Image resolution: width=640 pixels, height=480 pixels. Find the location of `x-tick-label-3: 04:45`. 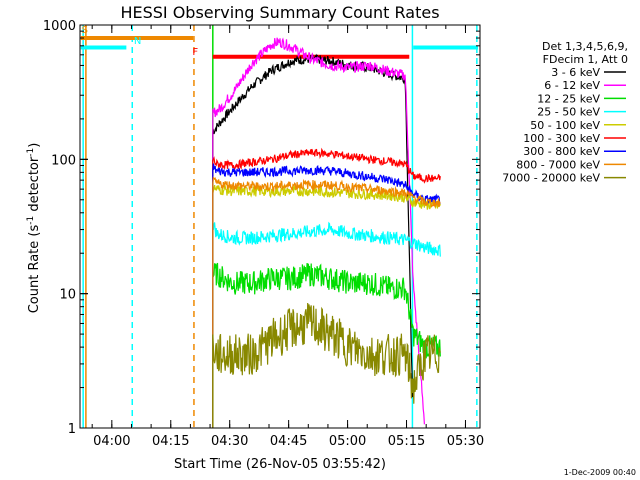

x-tick-label-3: 04:45 is located at coordinates (288, 441).